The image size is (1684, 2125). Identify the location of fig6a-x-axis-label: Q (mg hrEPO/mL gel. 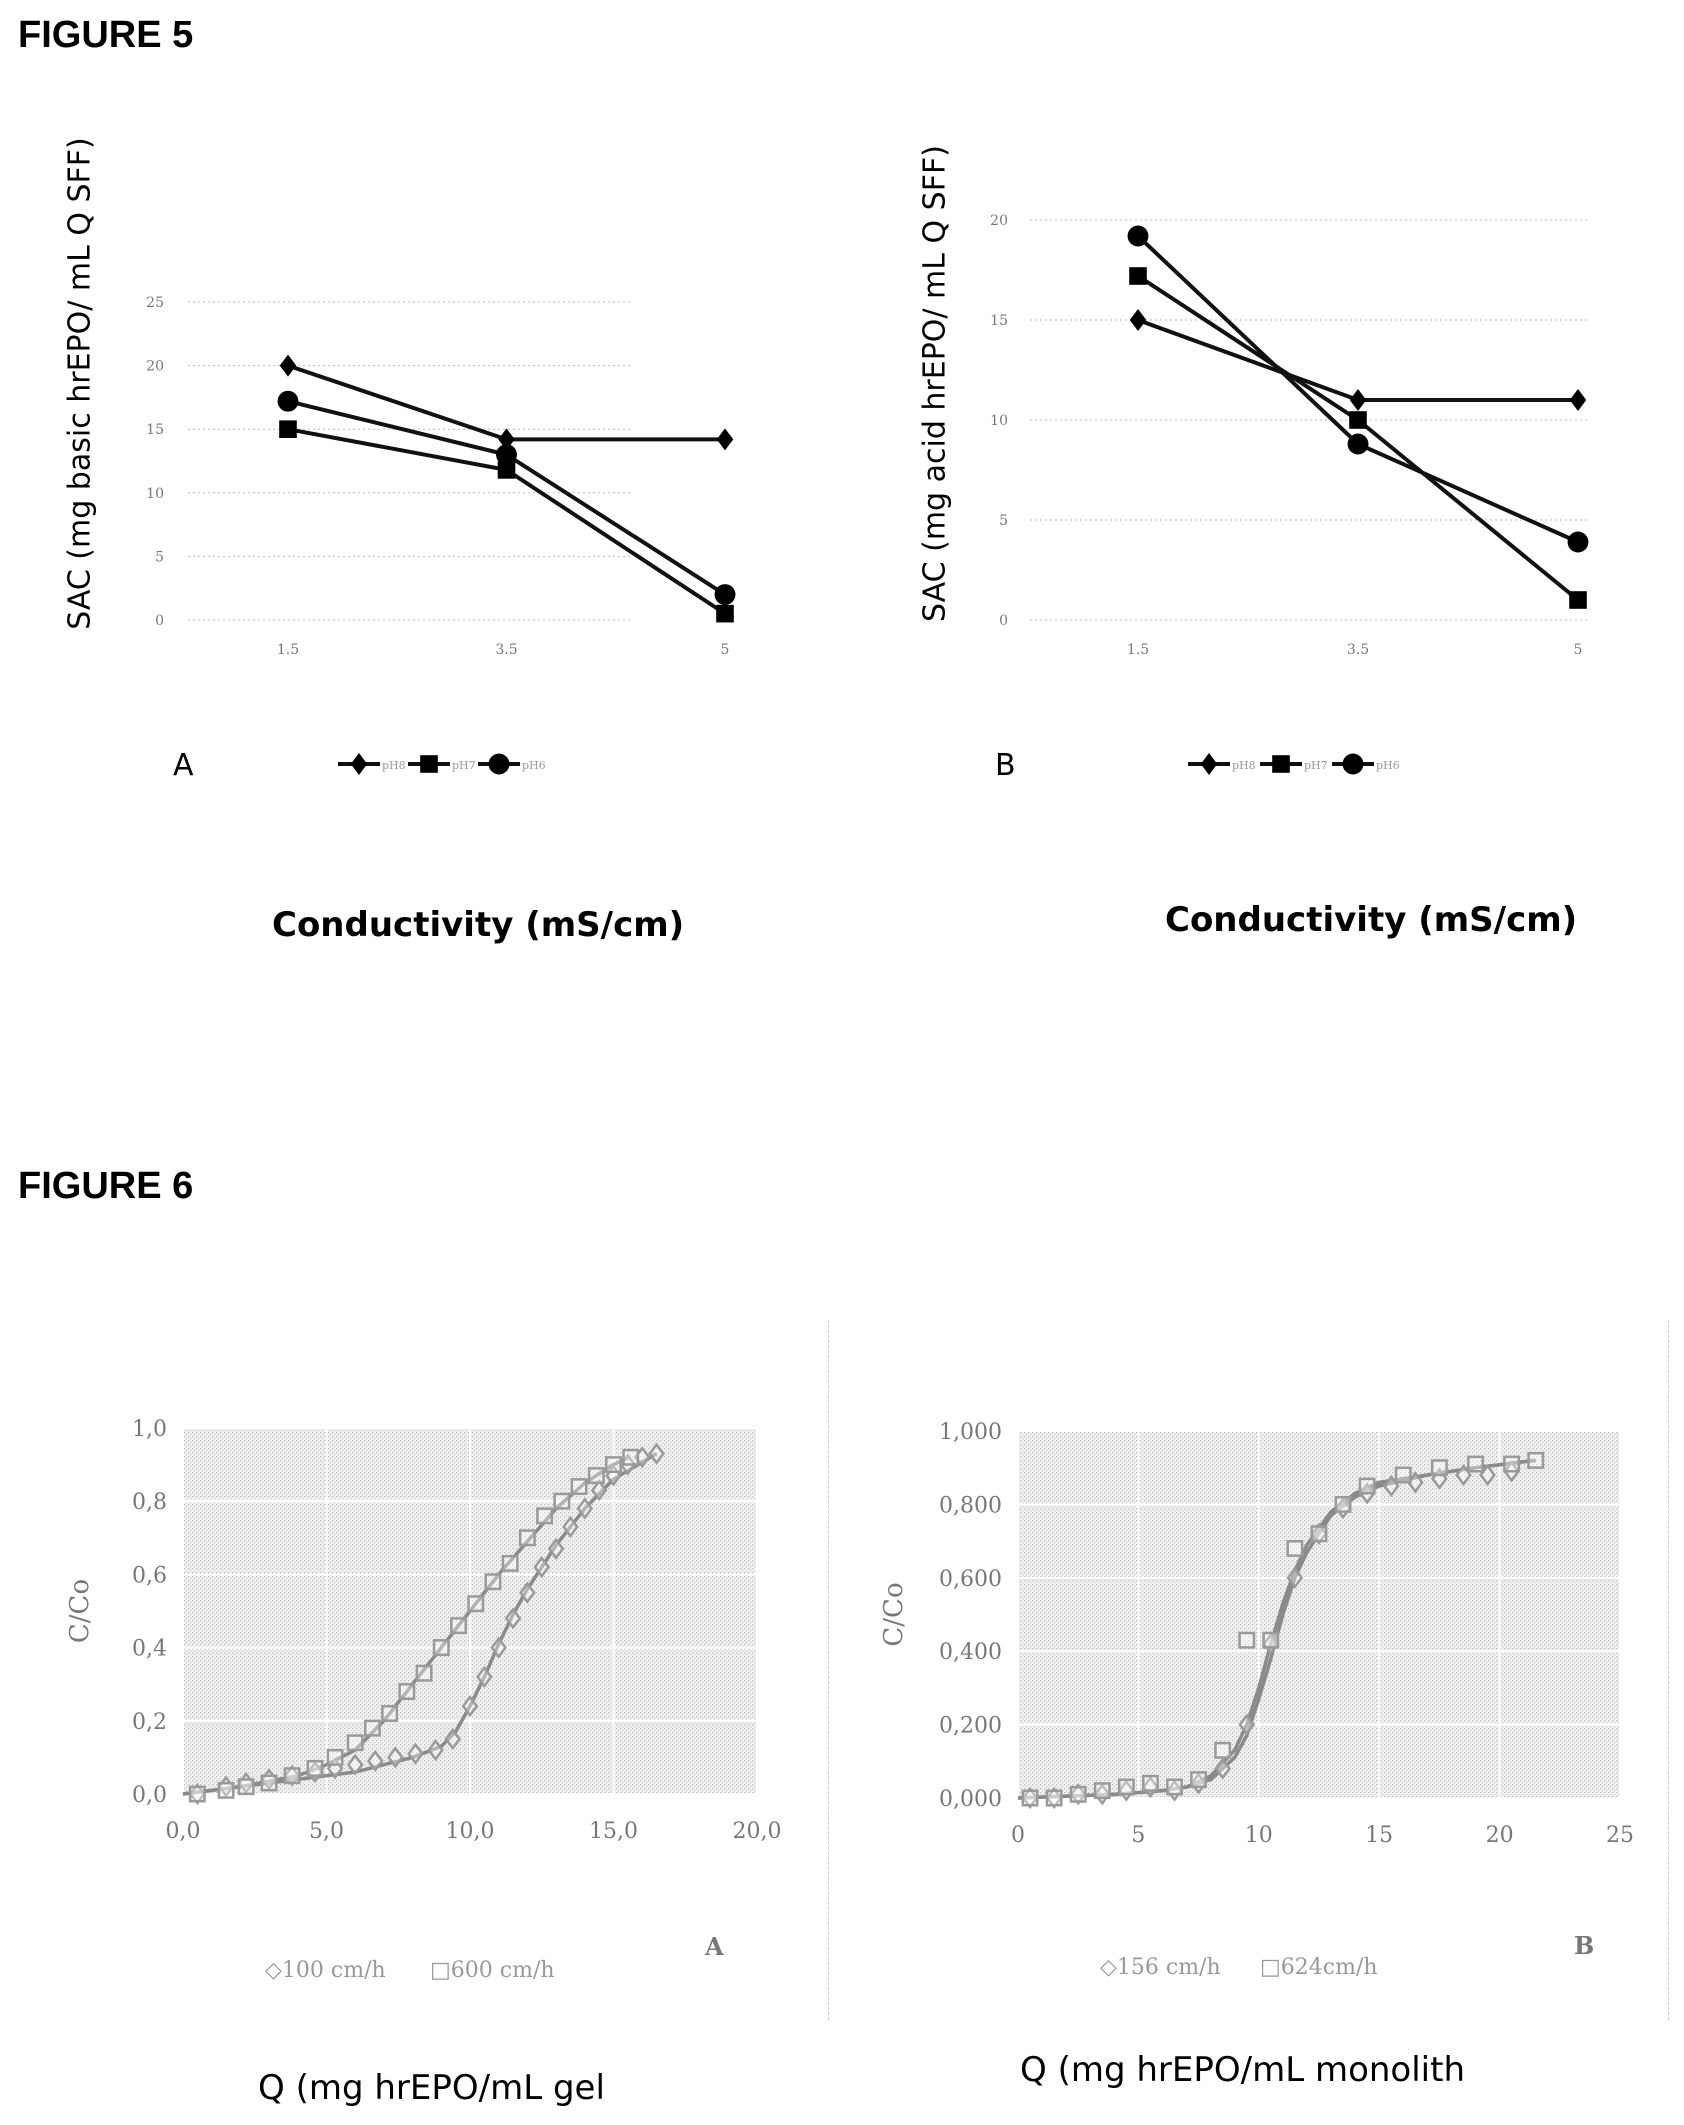
(431, 2088).